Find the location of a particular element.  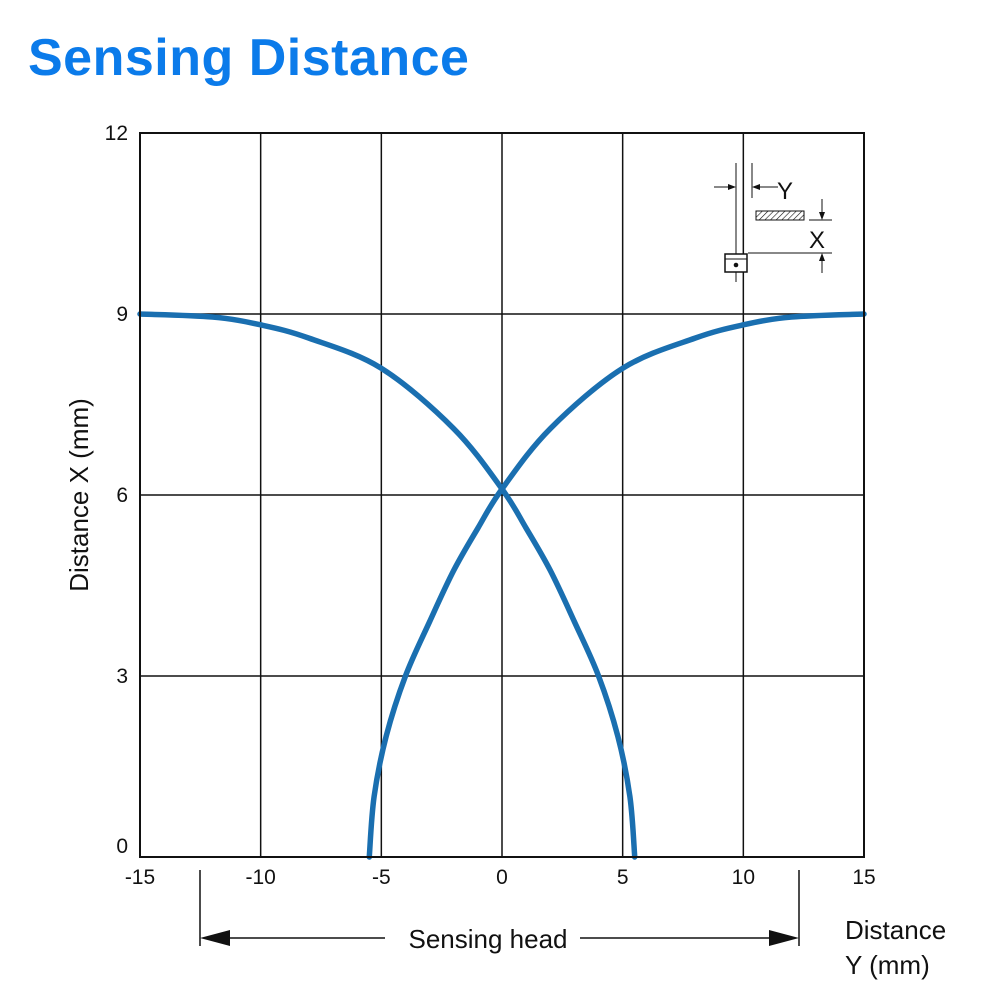

inset-arrow-right-icon is located at coordinates (732, 187).